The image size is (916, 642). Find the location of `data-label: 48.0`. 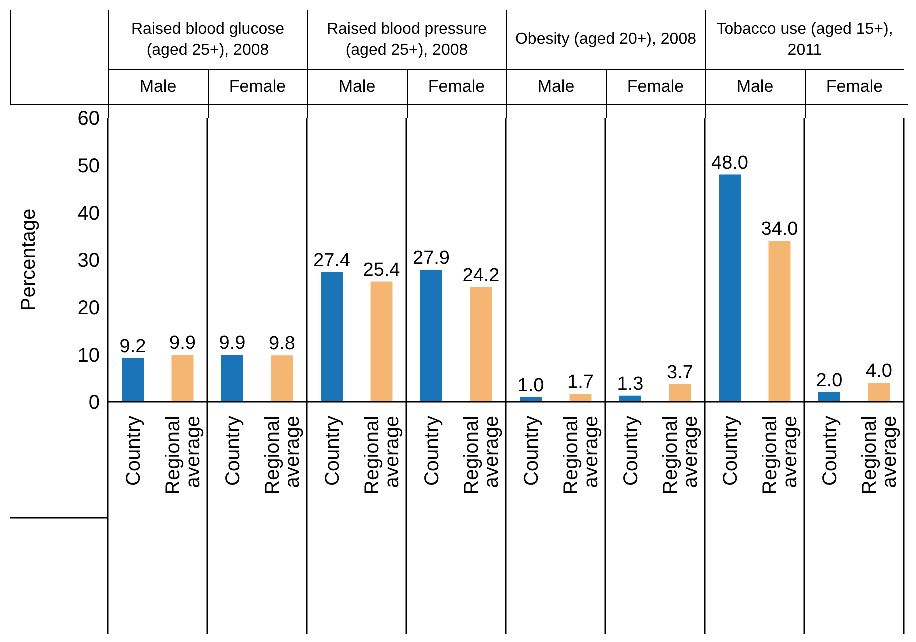

data-label: 48.0 is located at coordinates (730, 163).